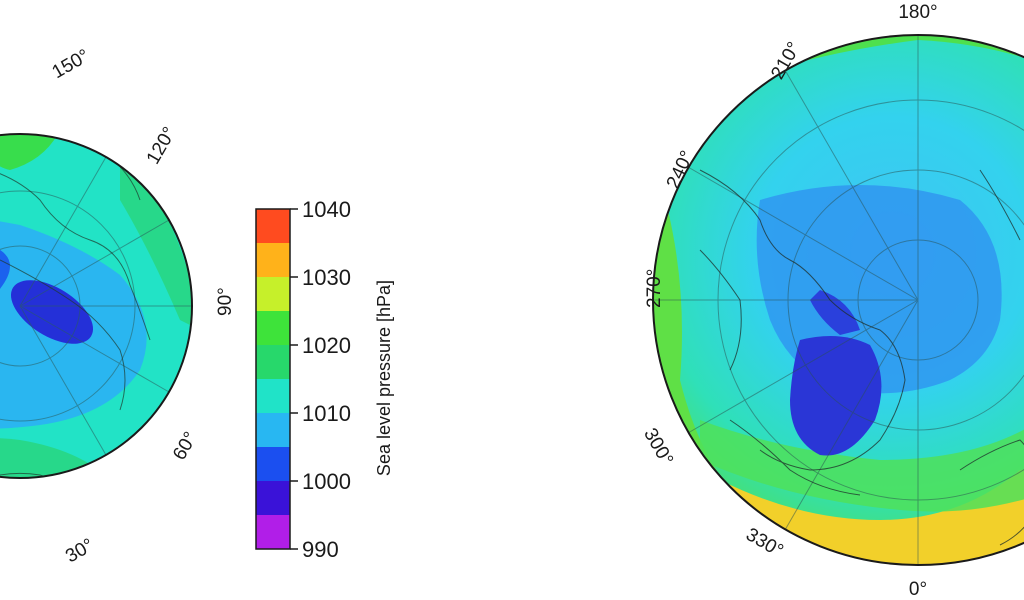 The height and width of the screenshot is (600, 1024). What do you see at coordinates (654, 288) in the screenshot?
I see `right-lon-label-270: 270°` at bounding box center [654, 288].